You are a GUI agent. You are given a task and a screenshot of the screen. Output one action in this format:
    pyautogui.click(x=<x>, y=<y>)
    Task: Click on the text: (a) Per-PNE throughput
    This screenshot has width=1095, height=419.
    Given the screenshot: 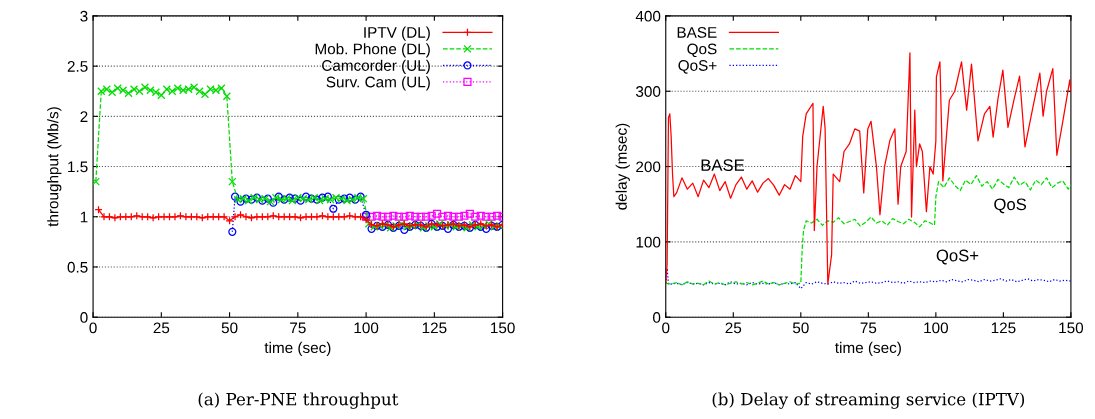 What is the action you would take?
    pyautogui.click(x=298, y=400)
    